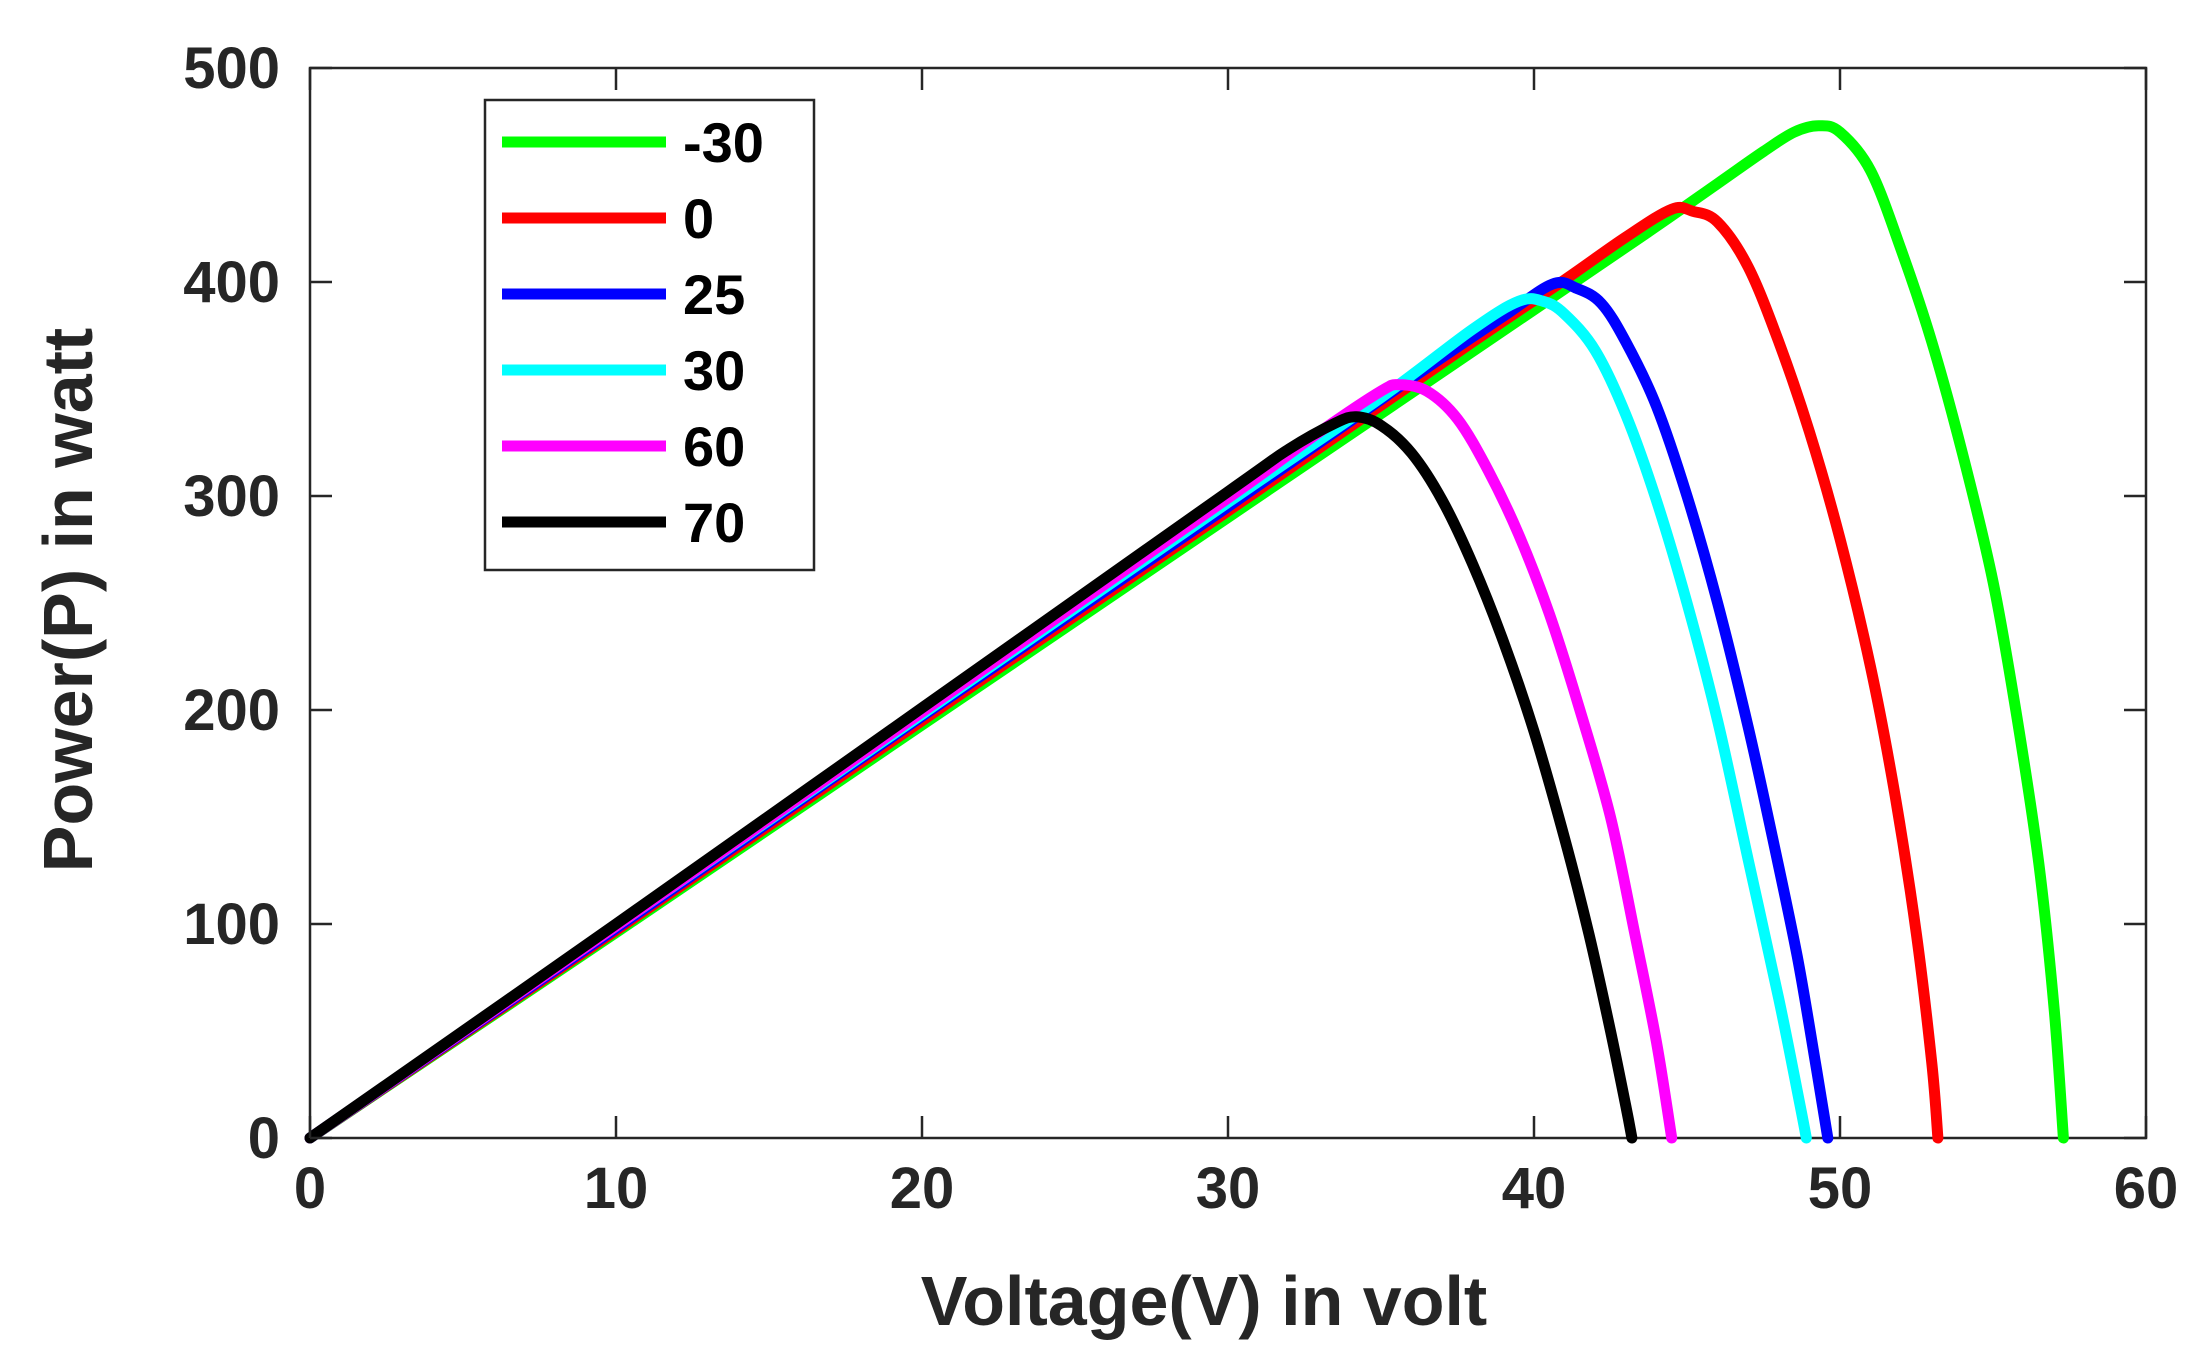 Image resolution: width=2208 pixels, height=1368 pixels. I want to click on y-tick-label: 500, so click(231, 68).